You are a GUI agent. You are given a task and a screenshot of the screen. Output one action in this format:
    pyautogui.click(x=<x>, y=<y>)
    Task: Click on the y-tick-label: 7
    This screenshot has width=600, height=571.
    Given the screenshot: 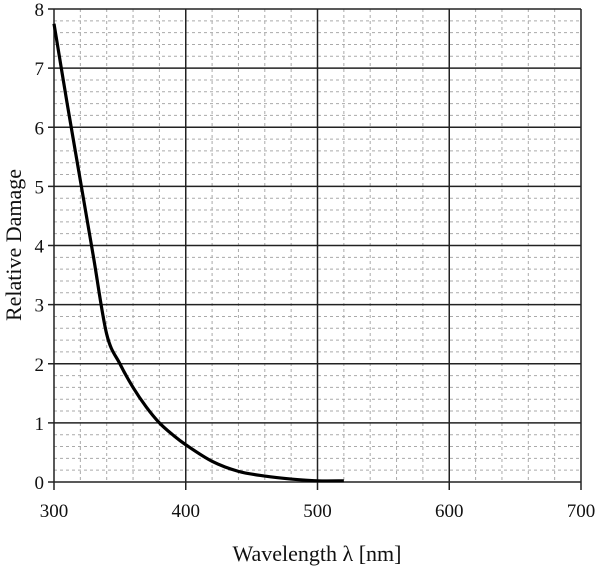 What is the action you would take?
    pyautogui.click(x=40, y=69)
    